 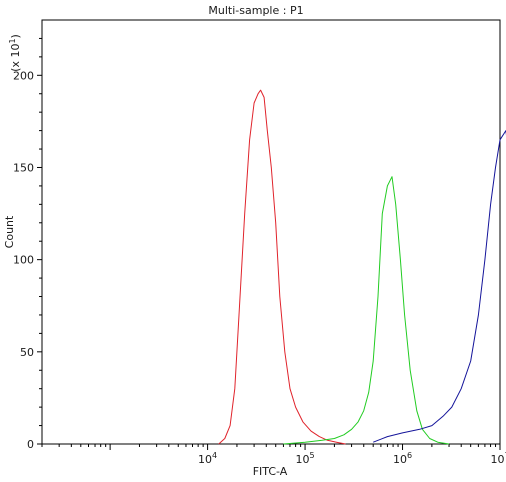 I want to click on y-tick-label: 200, so click(x=23, y=75).